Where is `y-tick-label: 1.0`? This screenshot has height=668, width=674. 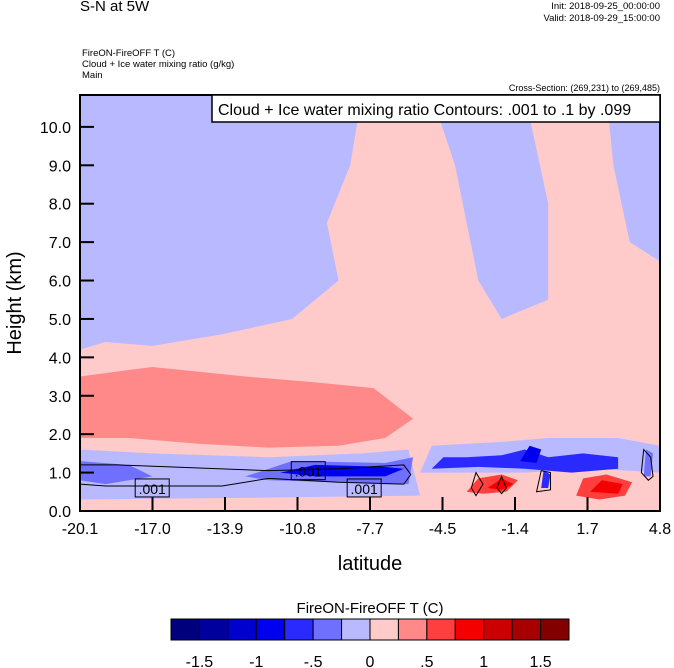
y-tick-label: 1.0 is located at coordinates (60, 474).